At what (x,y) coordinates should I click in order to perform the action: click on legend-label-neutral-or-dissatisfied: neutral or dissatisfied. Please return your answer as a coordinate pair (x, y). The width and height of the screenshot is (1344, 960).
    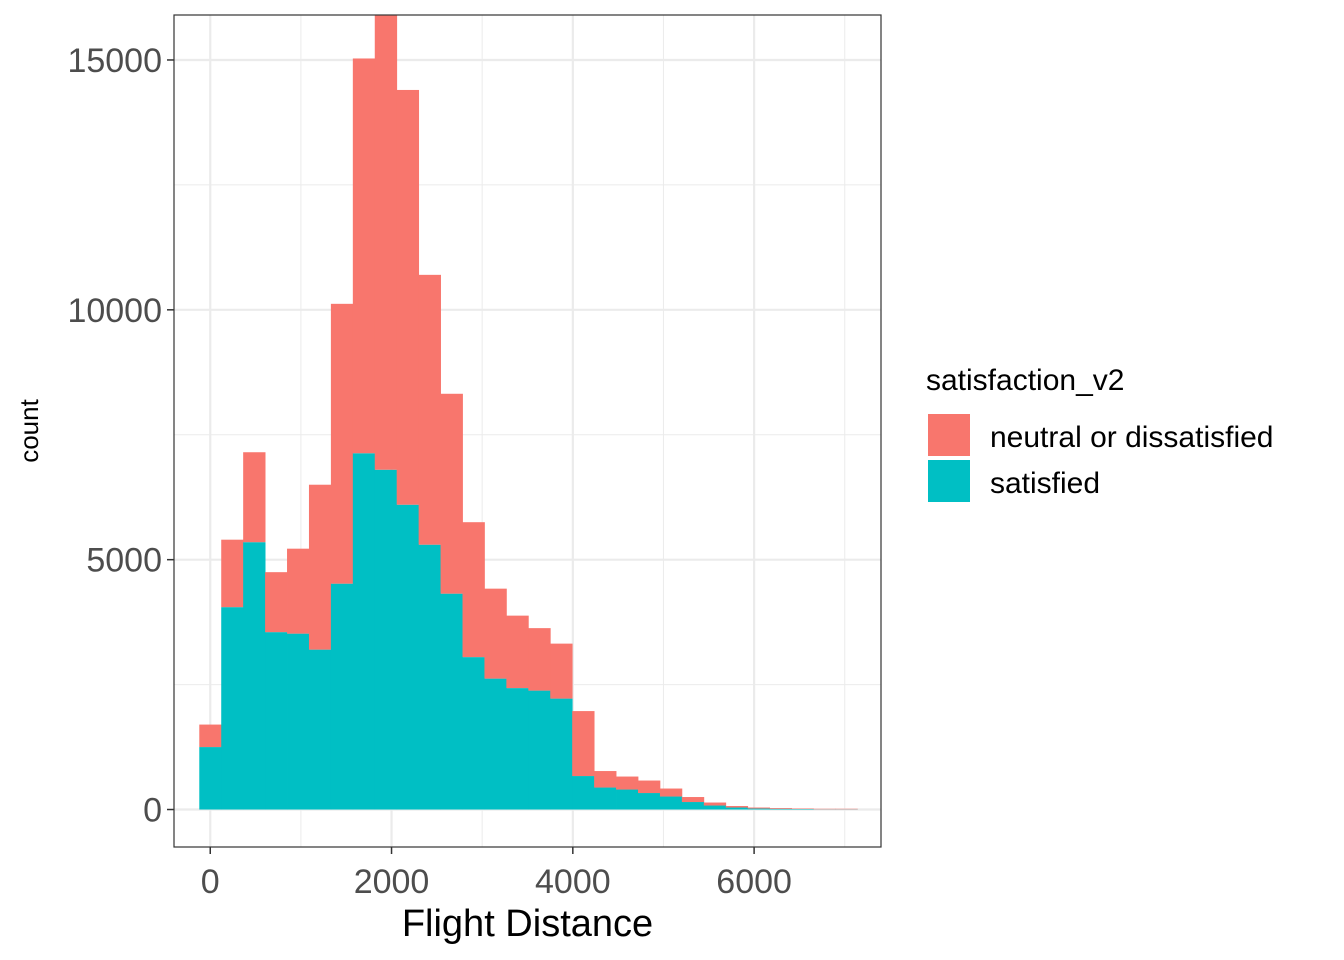
    Looking at the image, I should click on (1131, 437).